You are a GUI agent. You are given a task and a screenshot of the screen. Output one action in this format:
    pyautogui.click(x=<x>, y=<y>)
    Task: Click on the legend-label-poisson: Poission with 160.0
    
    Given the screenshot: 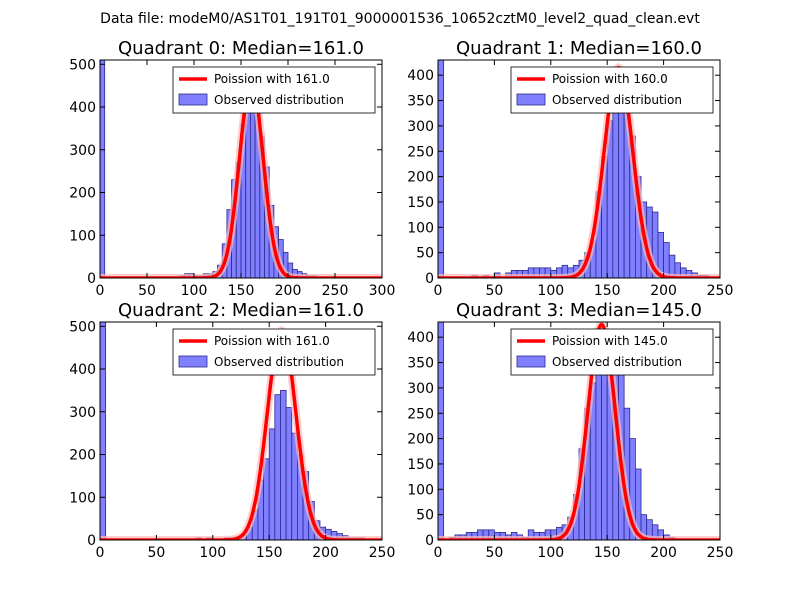 What is the action you would take?
    pyautogui.click(x=610, y=79)
    